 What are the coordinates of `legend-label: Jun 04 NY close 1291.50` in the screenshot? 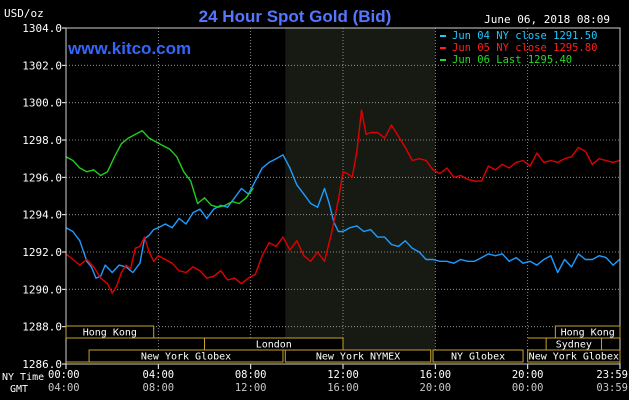 It's located at (524, 36).